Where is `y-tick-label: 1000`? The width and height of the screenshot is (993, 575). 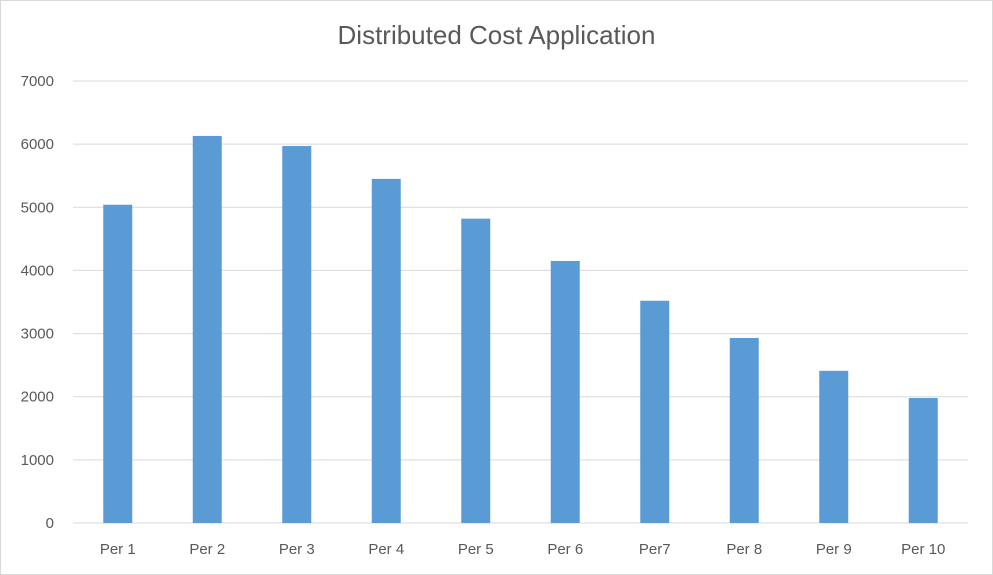
y-tick-label: 1000 is located at coordinates (37, 460).